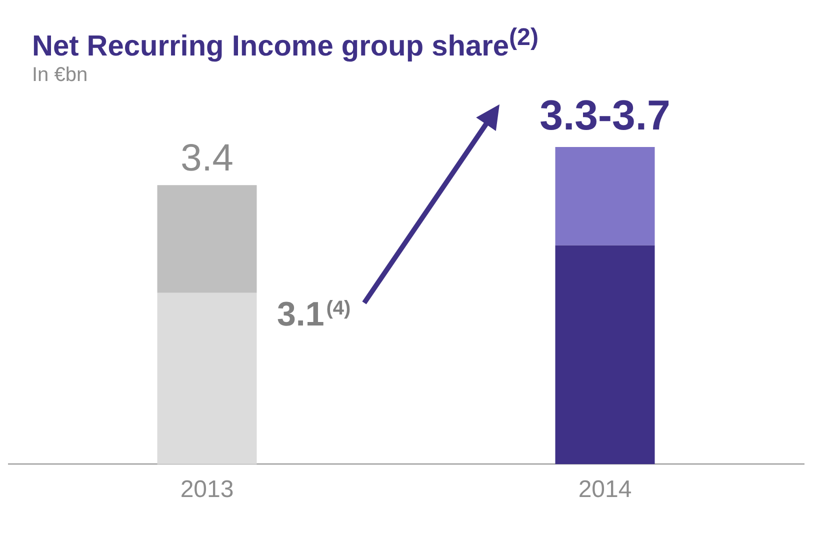  What do you see at coordinates (605, 489) in the screenshot?
I see `x-tick-label: 2014` at bounding box center [605, 489].